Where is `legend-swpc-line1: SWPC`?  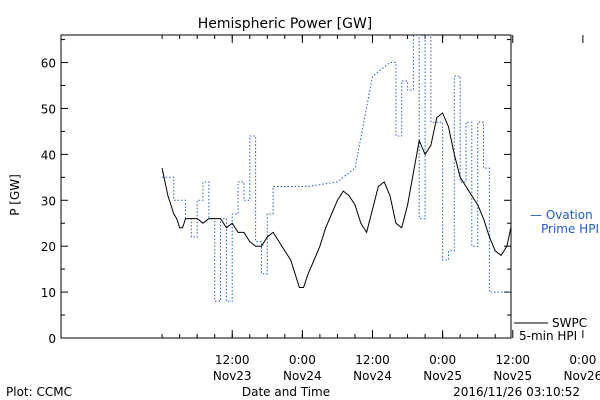 legend-swpc-line1: SWPC is located at coordinates (569, 323).